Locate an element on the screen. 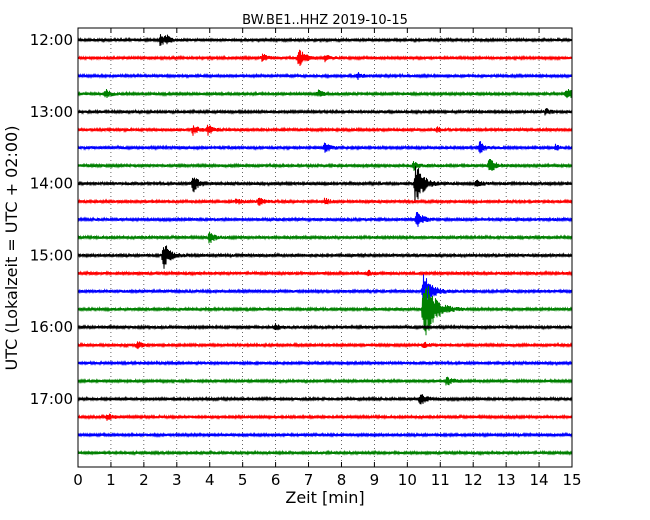 The height and width of the screenshot is (520, 650). x-tick-label: 3 is located at coordinates (177, 480).